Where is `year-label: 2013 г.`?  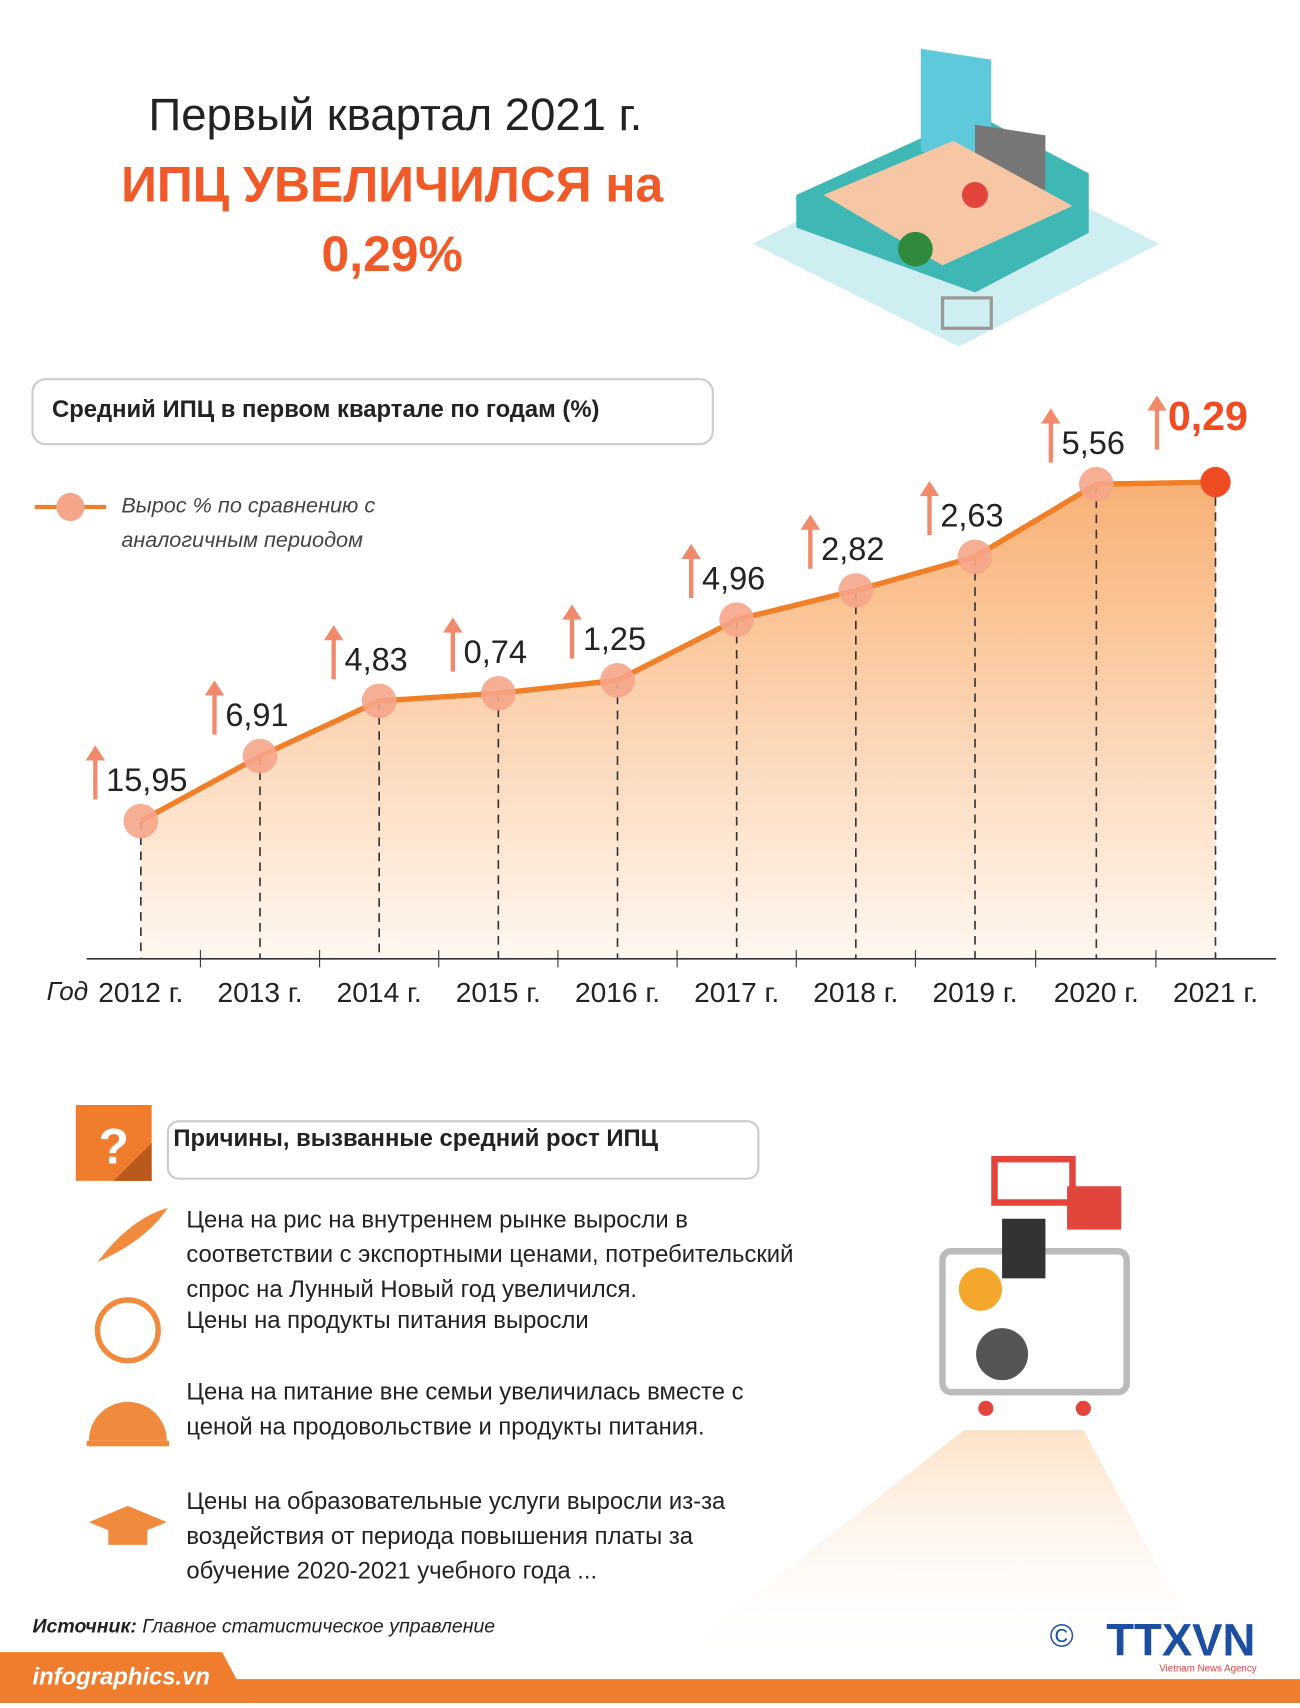 year-label: 2013 г. is located at coordinates (259, 992).